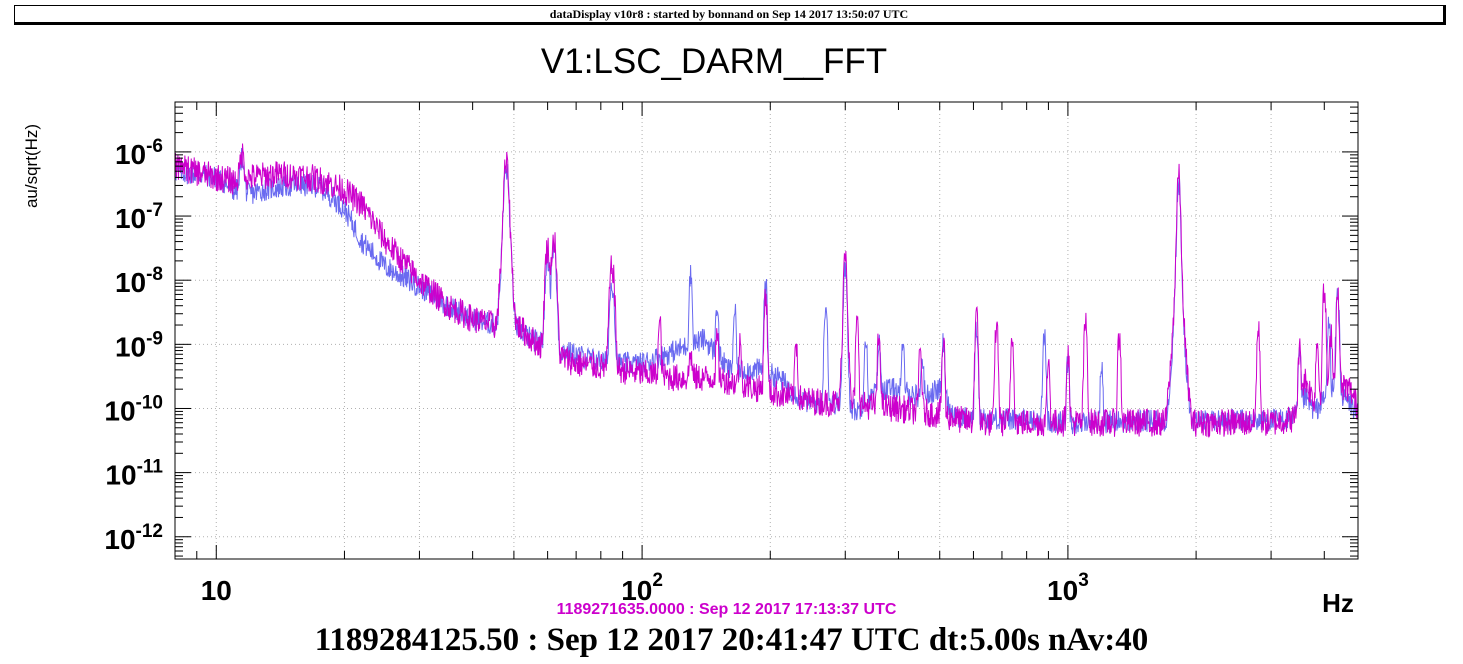 The width and height of the screenshot is (1463, 664). What do you see at coordinates (133, 538) in the screenshot?
I see `y-tick-label: 10⁻¹²` at bounding box center [133, 538].